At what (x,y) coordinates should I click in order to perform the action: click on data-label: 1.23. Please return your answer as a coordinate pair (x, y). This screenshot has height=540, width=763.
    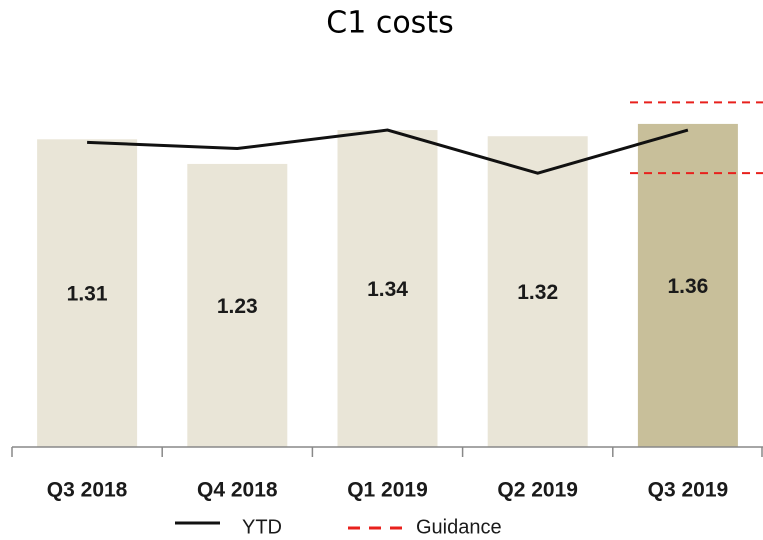
    Looking at the image, I should click on (237, 306).